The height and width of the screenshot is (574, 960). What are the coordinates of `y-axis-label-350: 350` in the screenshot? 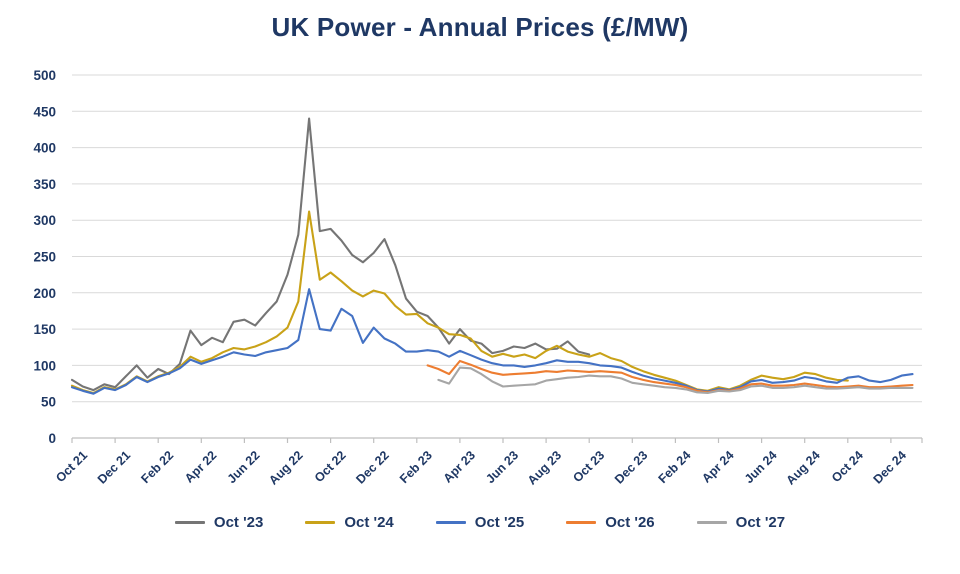 It's located at (44, 184).